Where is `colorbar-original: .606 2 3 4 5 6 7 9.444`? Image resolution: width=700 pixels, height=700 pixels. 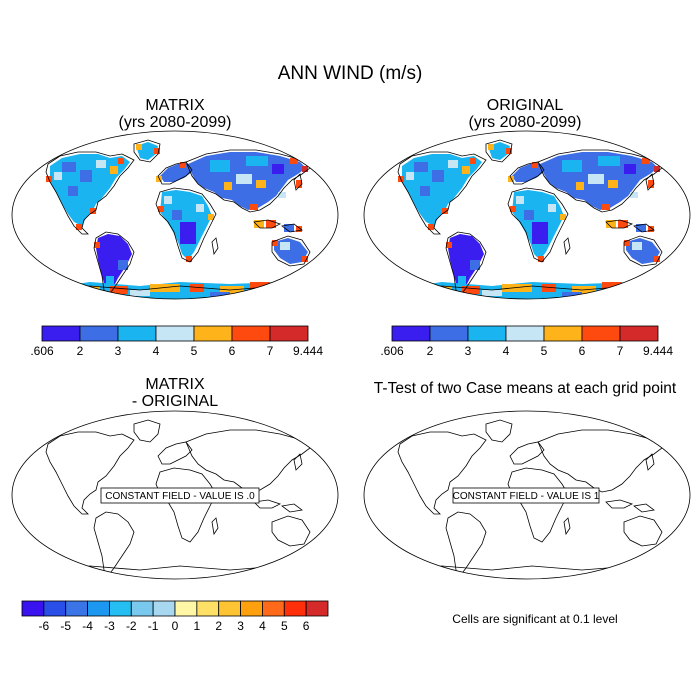
colorbar-original: .606 2 3 4 5 6 7 9.444 is located at coordinates (526, 341).